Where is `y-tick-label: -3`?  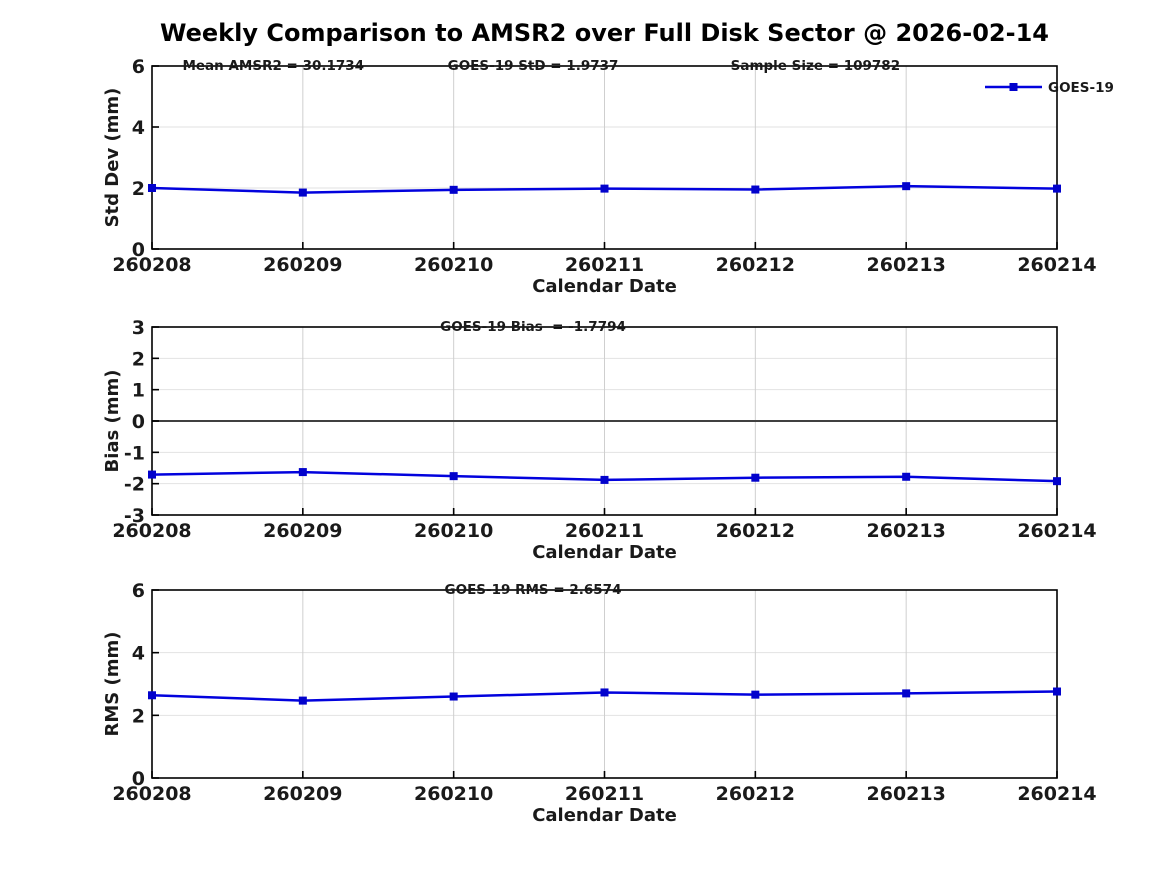
y-tick-label: -3 is located at coordinates (134, 516).